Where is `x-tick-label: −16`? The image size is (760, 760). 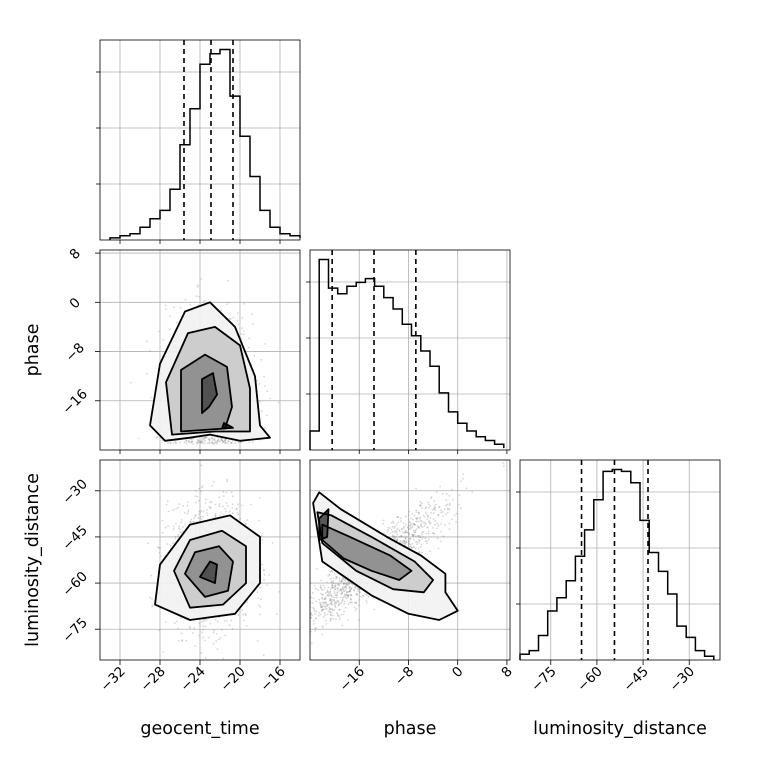 x-tick-label: −16 is located at coordinates (272, 679).